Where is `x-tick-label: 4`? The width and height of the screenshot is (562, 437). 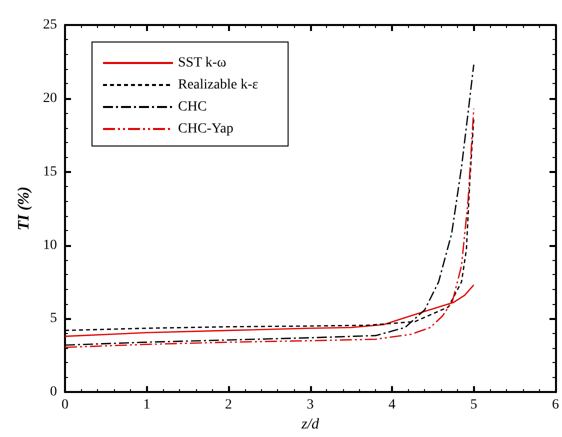 x-tick-label: 4 is located at coordinates (392, 405).